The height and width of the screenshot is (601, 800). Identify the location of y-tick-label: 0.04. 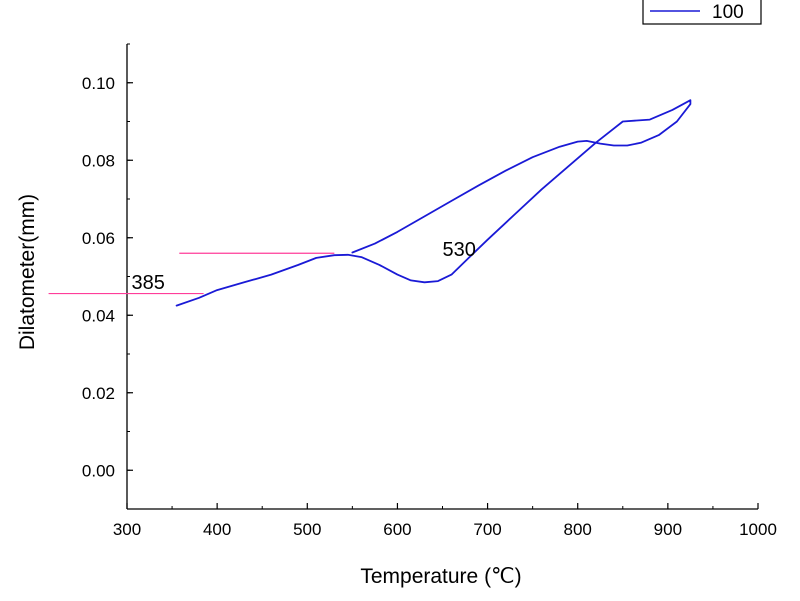
(98, 315).